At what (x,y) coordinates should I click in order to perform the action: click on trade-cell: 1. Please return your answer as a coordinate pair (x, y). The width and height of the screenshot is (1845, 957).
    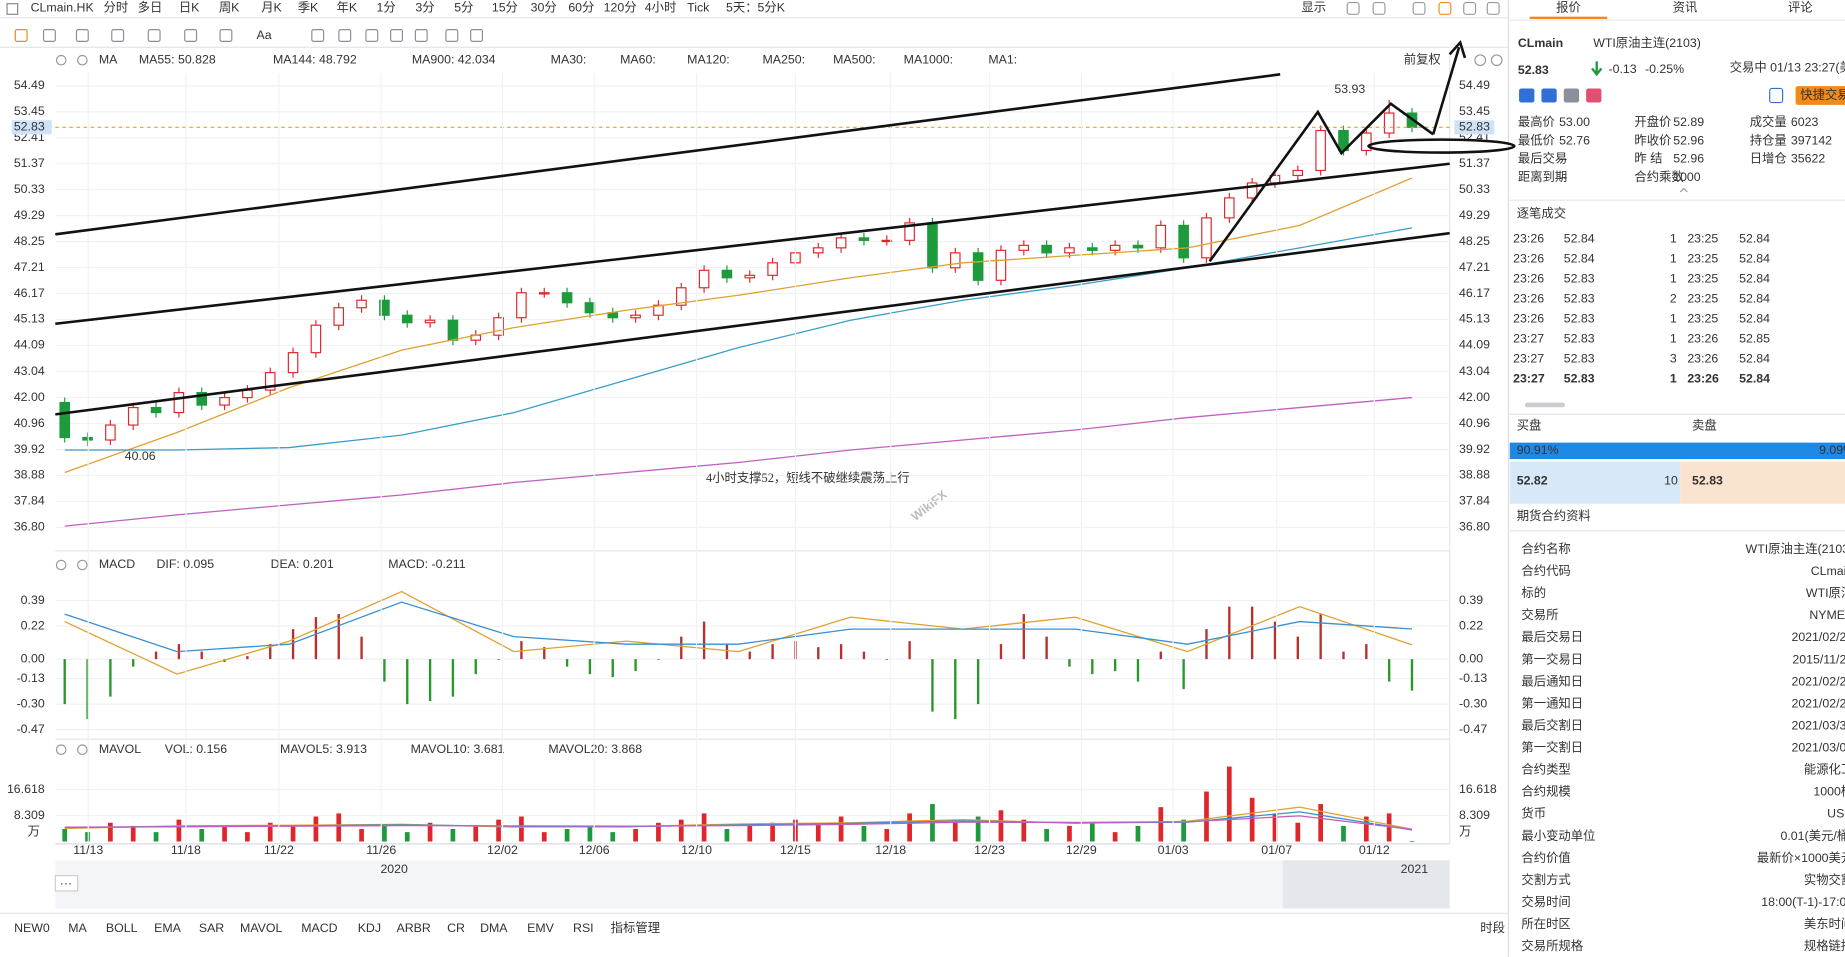
    Looking at the image, I should click on (1673, 258).